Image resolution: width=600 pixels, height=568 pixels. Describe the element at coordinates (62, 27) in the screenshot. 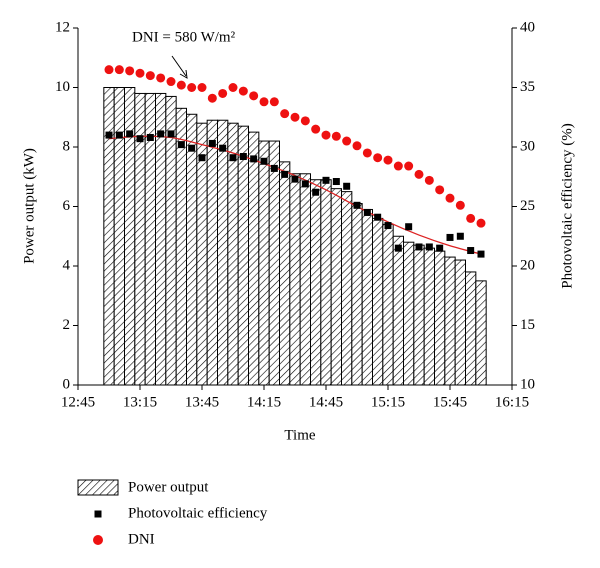

I see `y-tick-label: 12` at that location.